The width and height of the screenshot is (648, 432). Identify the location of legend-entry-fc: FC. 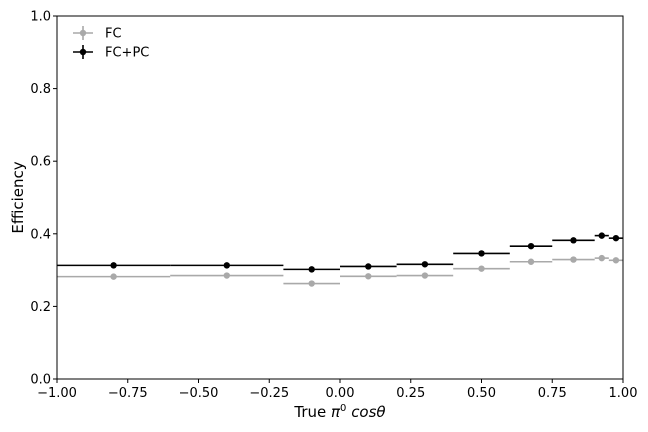
(97, 34).